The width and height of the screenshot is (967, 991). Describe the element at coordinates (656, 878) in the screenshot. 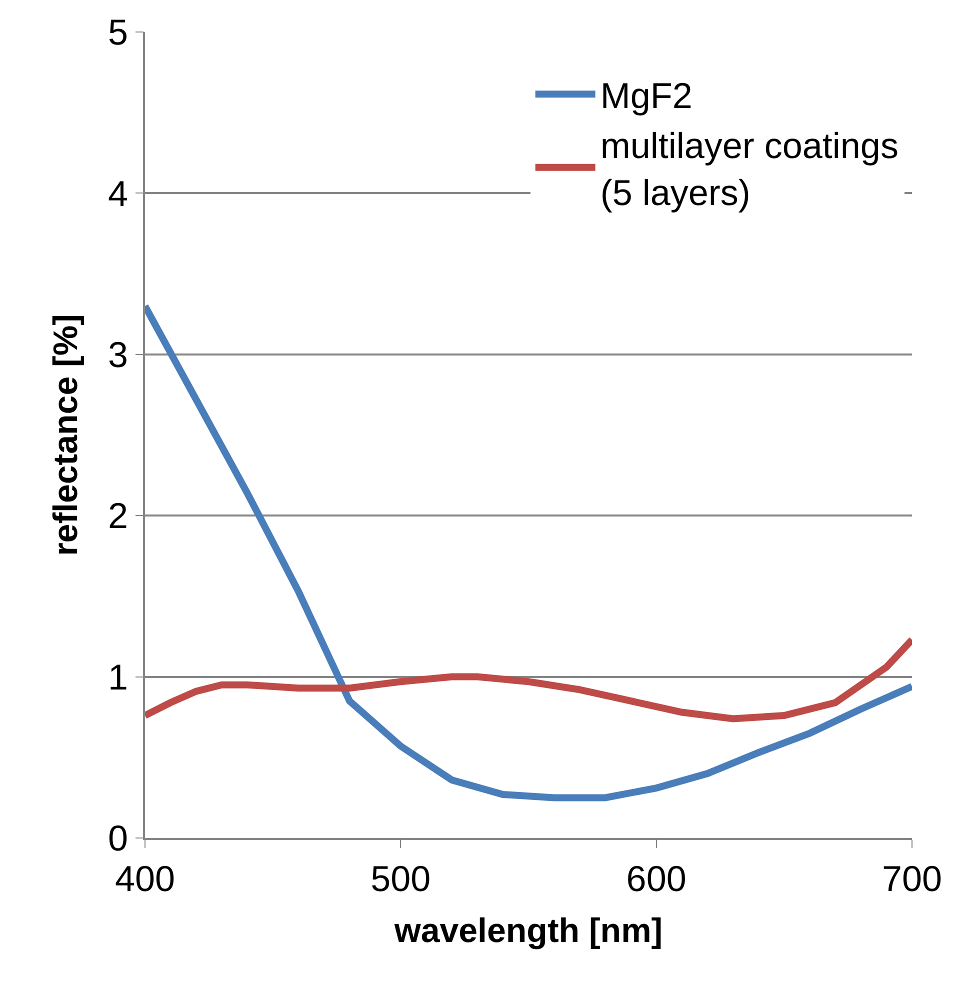

I see `x-tick-label: 600` at that location.